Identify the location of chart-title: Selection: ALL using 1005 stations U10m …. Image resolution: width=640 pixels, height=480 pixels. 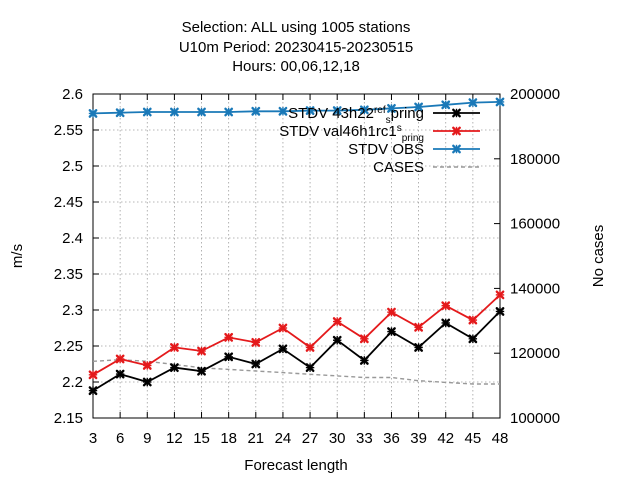
(296, 47).